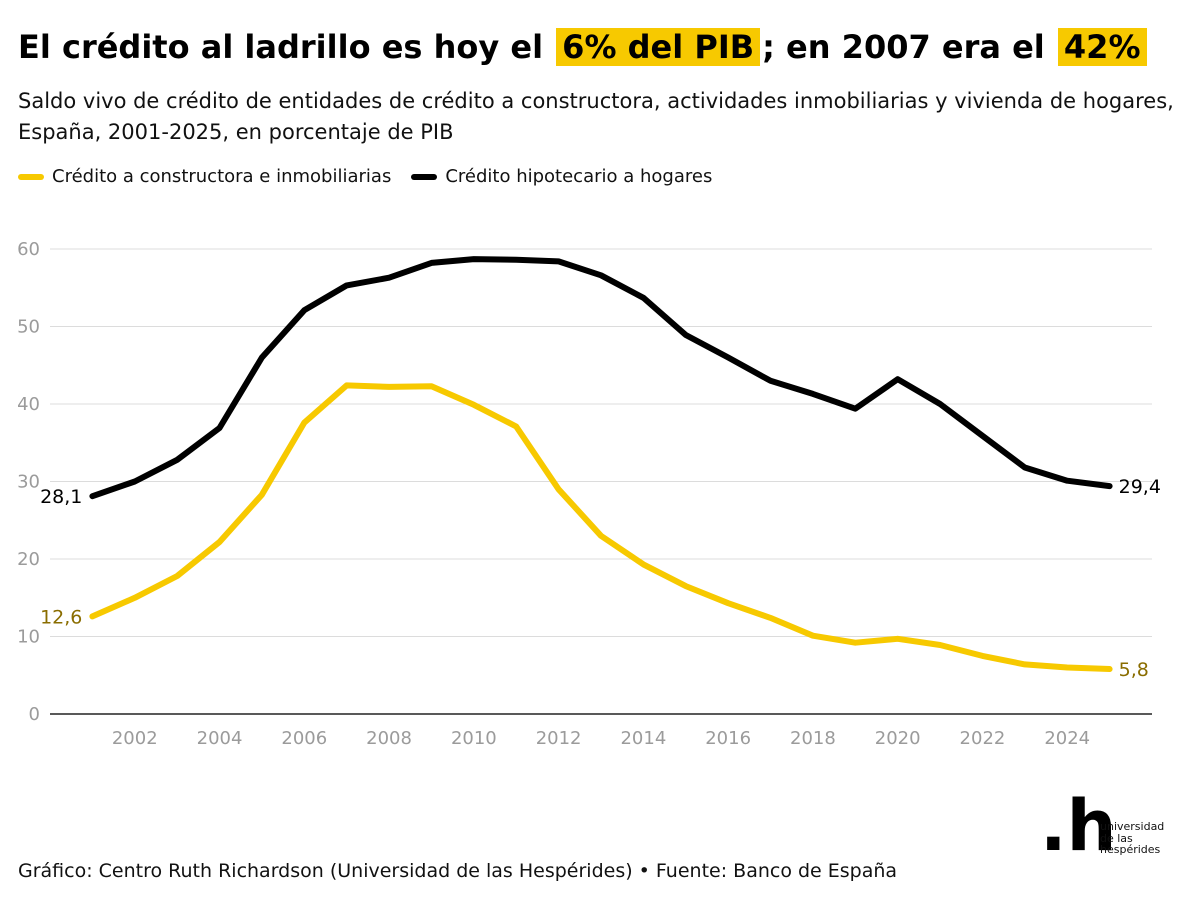 This screenshot has height=906, width=1200. Describe the element at coordinates (898, 738) in the screenshot. I see `x-tick-label-2020: 2020` at that location.